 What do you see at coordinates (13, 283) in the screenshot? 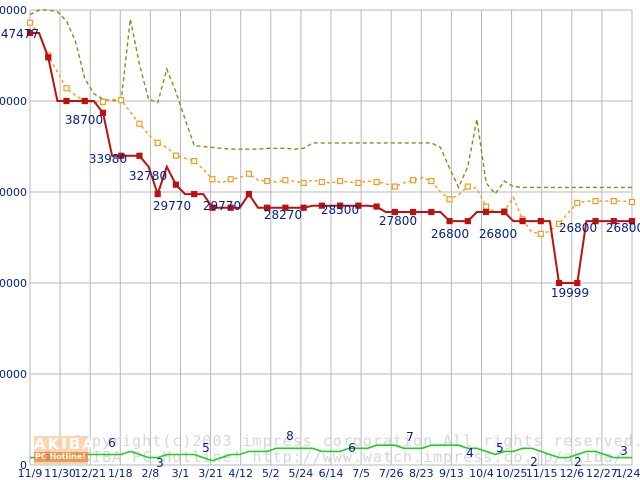
I see `svg-text: 20000` at bounding box center [13, 283].